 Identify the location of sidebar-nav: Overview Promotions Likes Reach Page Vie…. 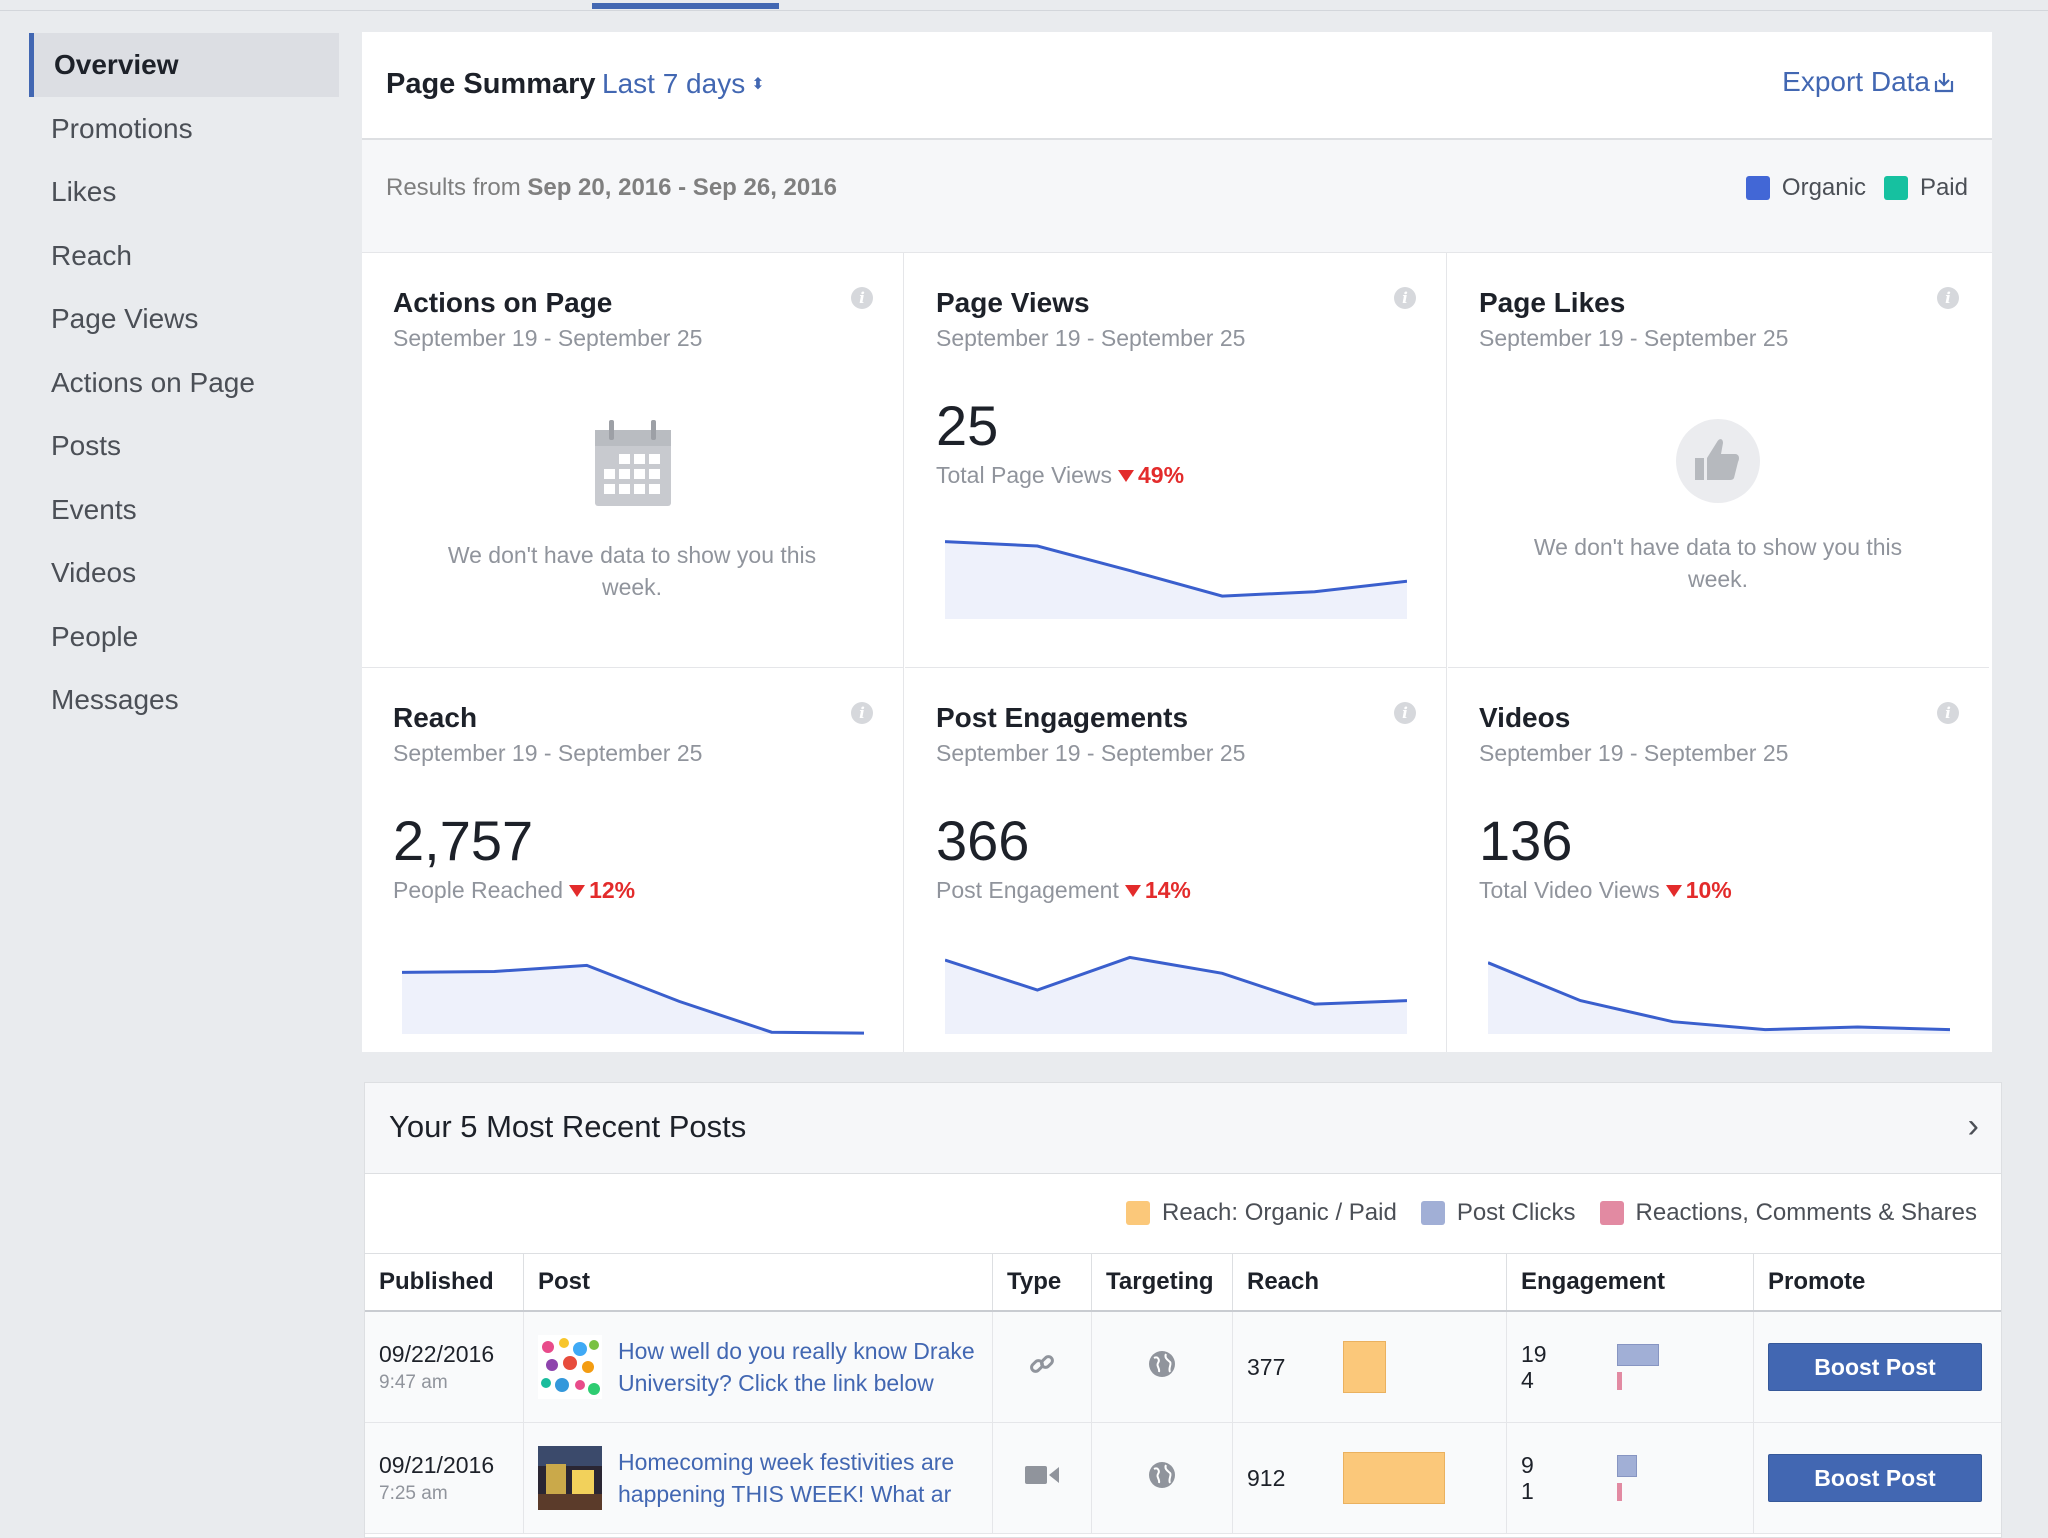
(184, 382).